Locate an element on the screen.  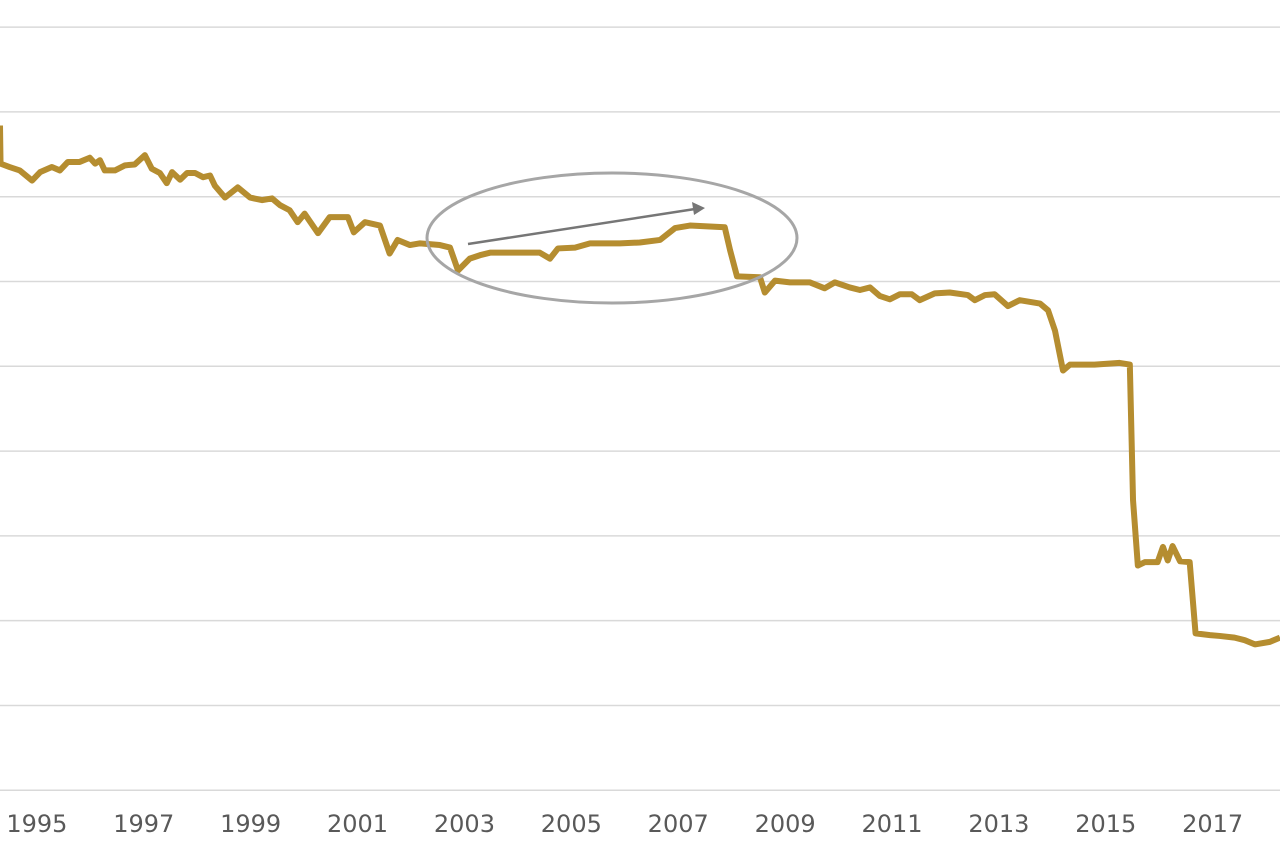
x-tick-label: 1995 is located at coordinates (36, 824).